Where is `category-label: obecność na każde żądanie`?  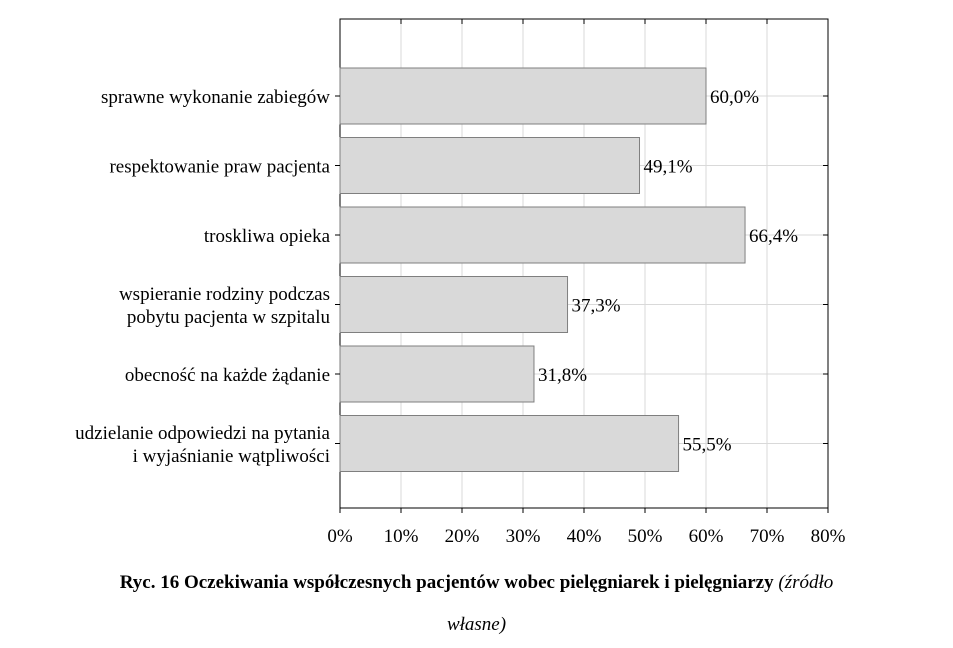 category-label: obecność na każde żądanie is located at coordinates (227, 375).